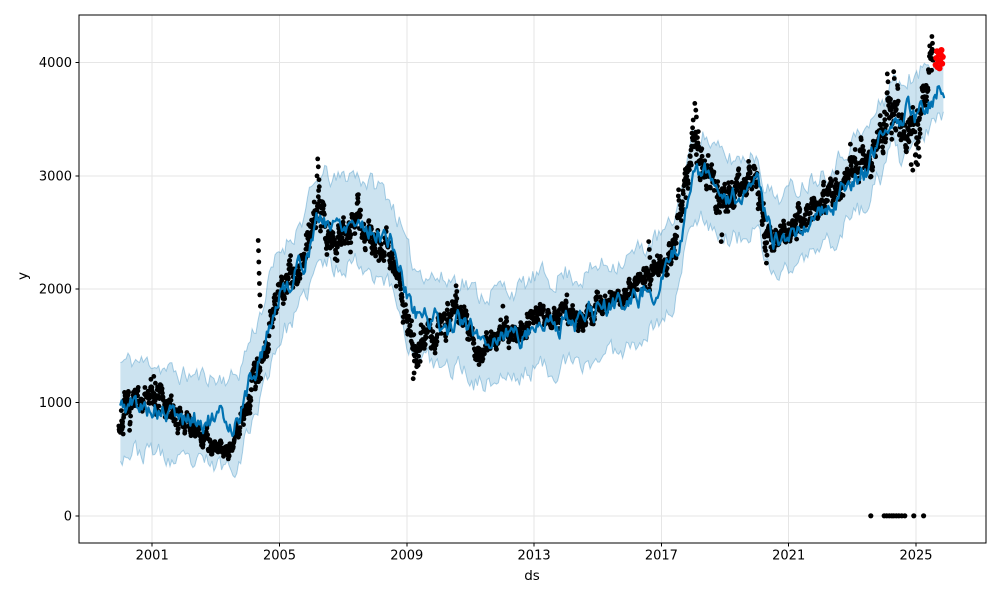  What do you see at coordinates (68, 516) in the screenshot?
I see `y-tick-label: 0` at bounding box center [68, 516].